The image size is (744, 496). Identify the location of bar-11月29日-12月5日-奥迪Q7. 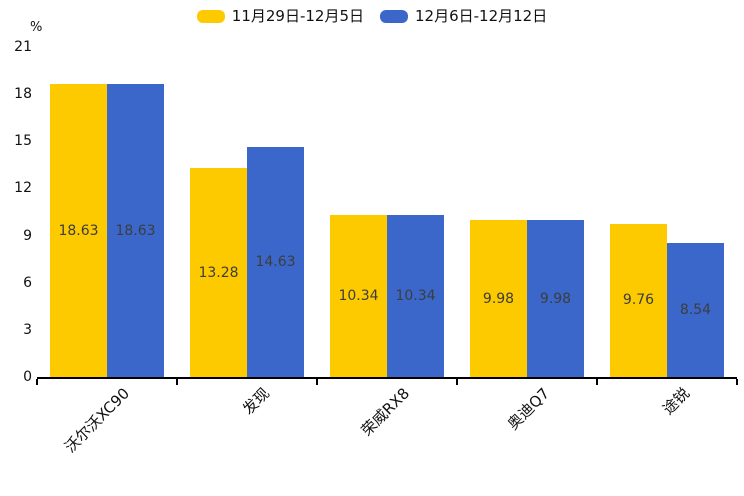
(498, 298).